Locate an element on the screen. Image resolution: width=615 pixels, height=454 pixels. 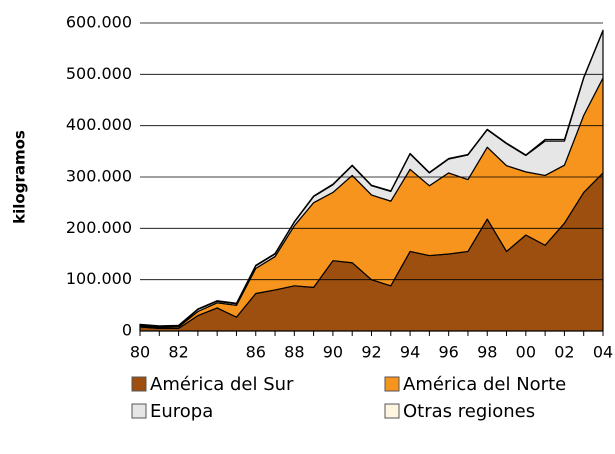
x-tick-label: 02 is located at coordinates (564, 352).